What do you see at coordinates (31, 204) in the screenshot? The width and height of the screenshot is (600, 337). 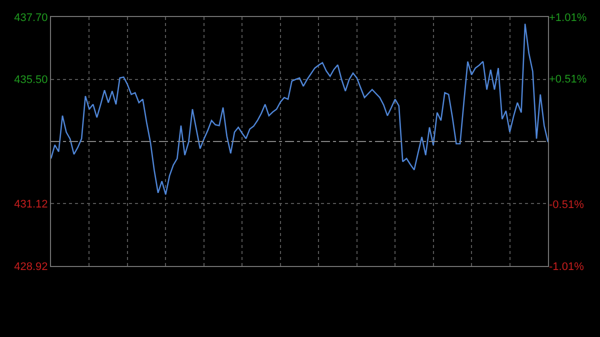 I see `y-tick-label: 431.12` at bounding box center [31, 204].